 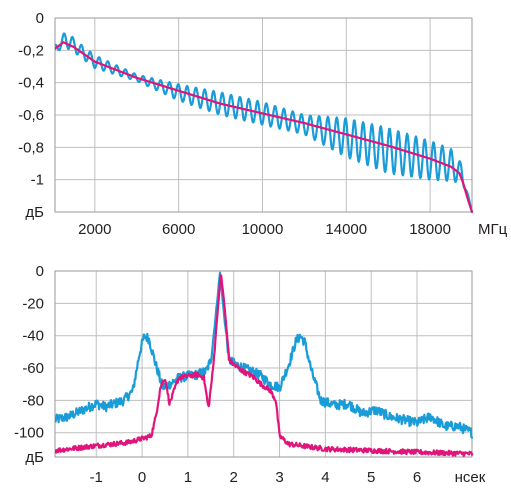 What do you see at coordinates (33, 400) in the screenshot?
I see `y-tick-label: -80` at bounding box center [33, 400].